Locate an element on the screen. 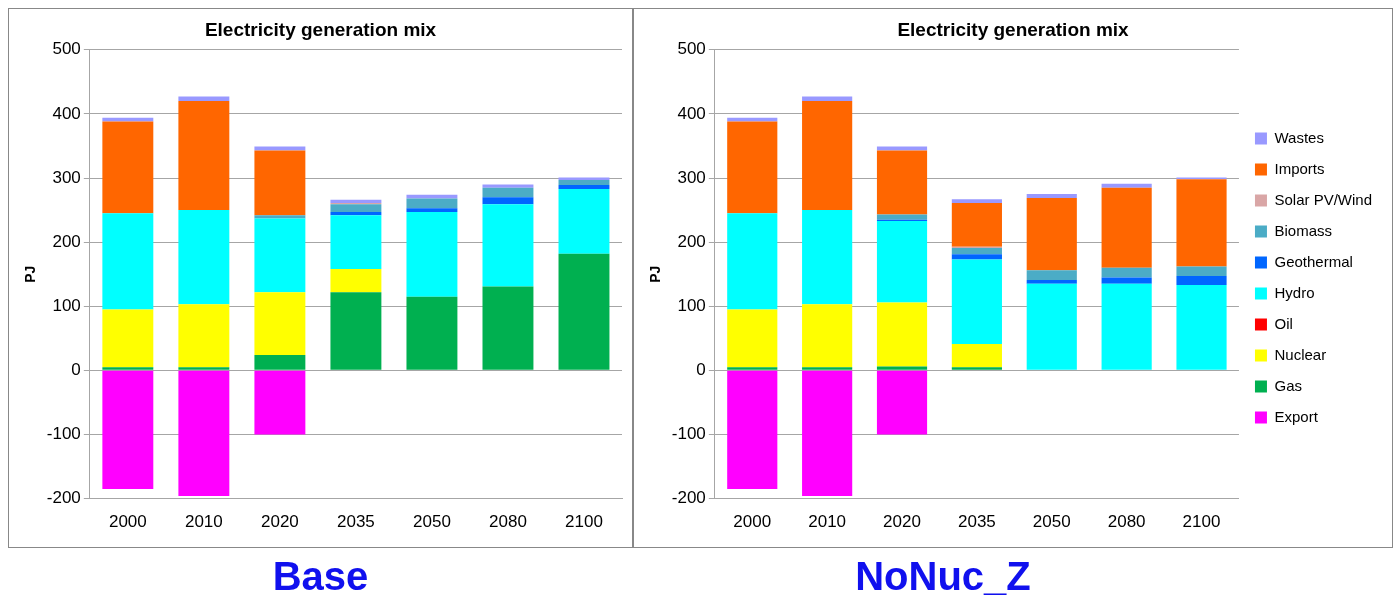 The image size is (1396, 603). legend-label: Geothermal is located at coordinates (1313, 261).